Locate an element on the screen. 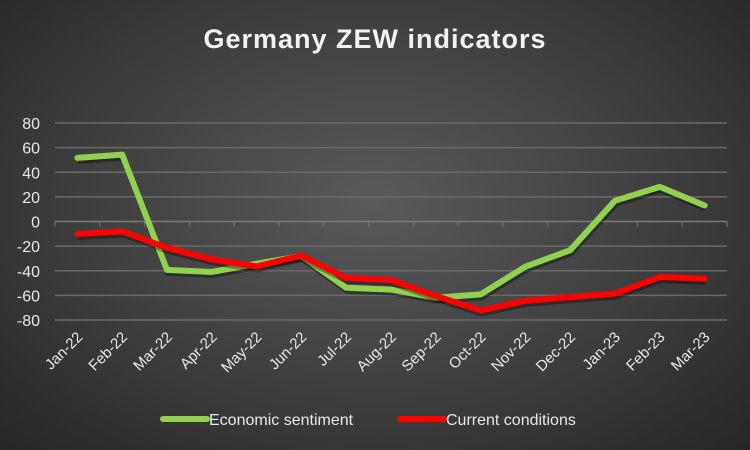  x-tick-label: Dec-22 is located at coordinates (556, 352).